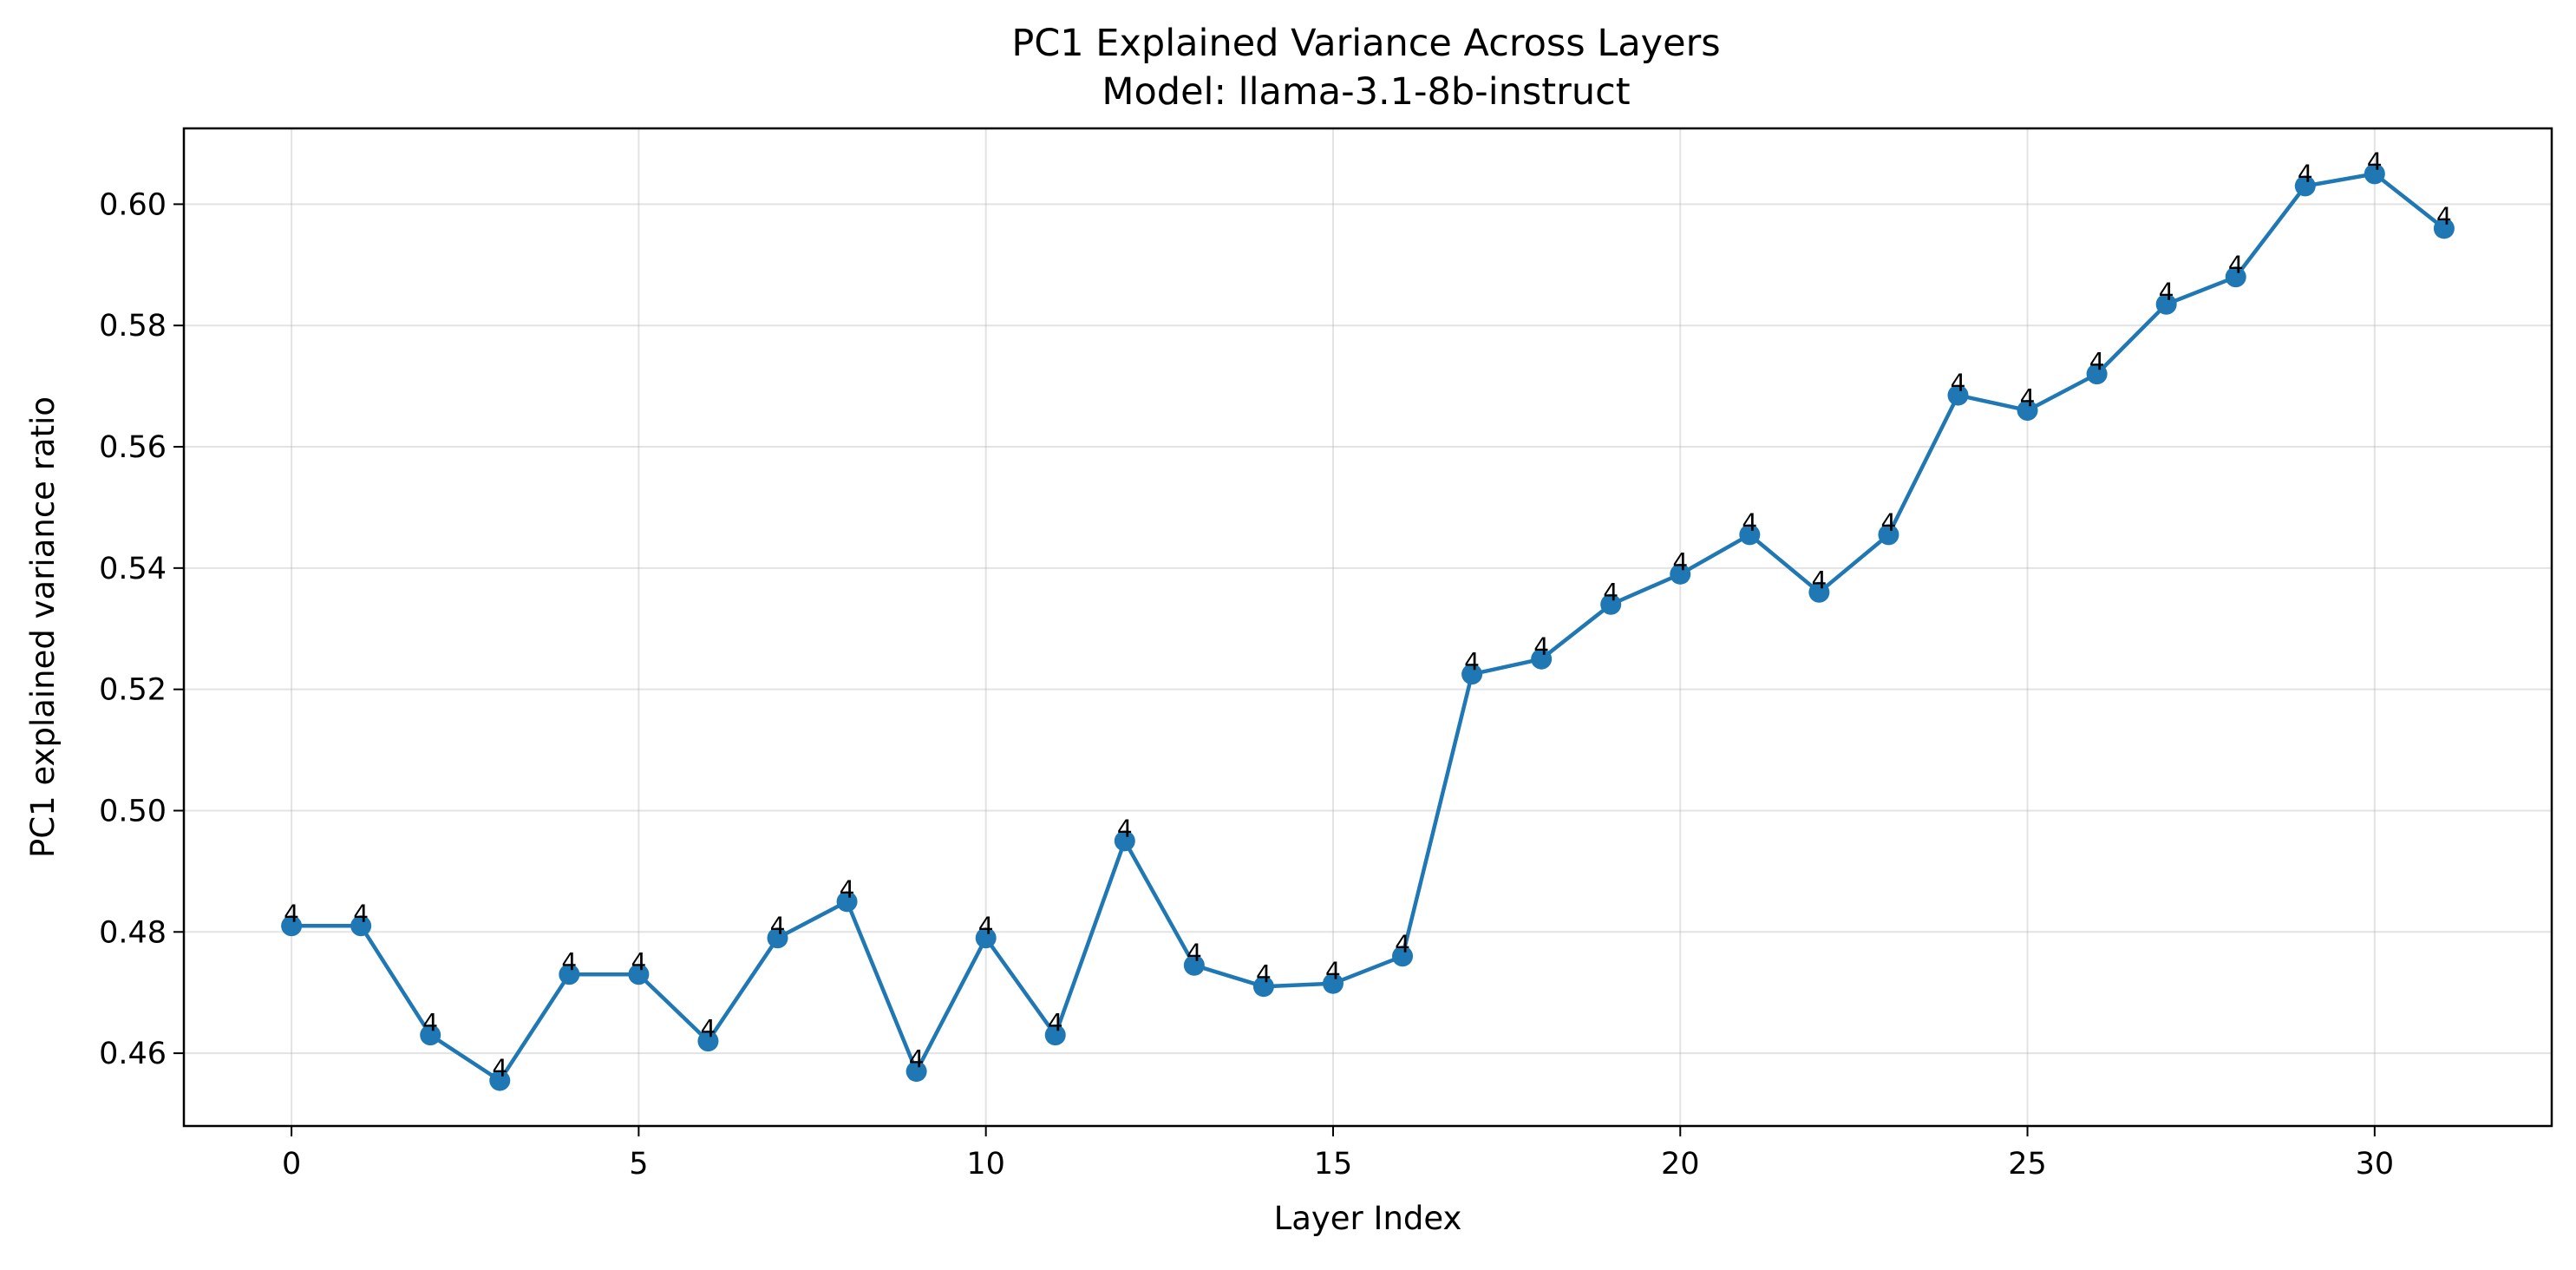 Image resolution: width=2576 pixels, height=1270 pixels. Describe the element at coordinates (133, 569) in the screenshot. I see `y-tick-label: 0.54` at that location.